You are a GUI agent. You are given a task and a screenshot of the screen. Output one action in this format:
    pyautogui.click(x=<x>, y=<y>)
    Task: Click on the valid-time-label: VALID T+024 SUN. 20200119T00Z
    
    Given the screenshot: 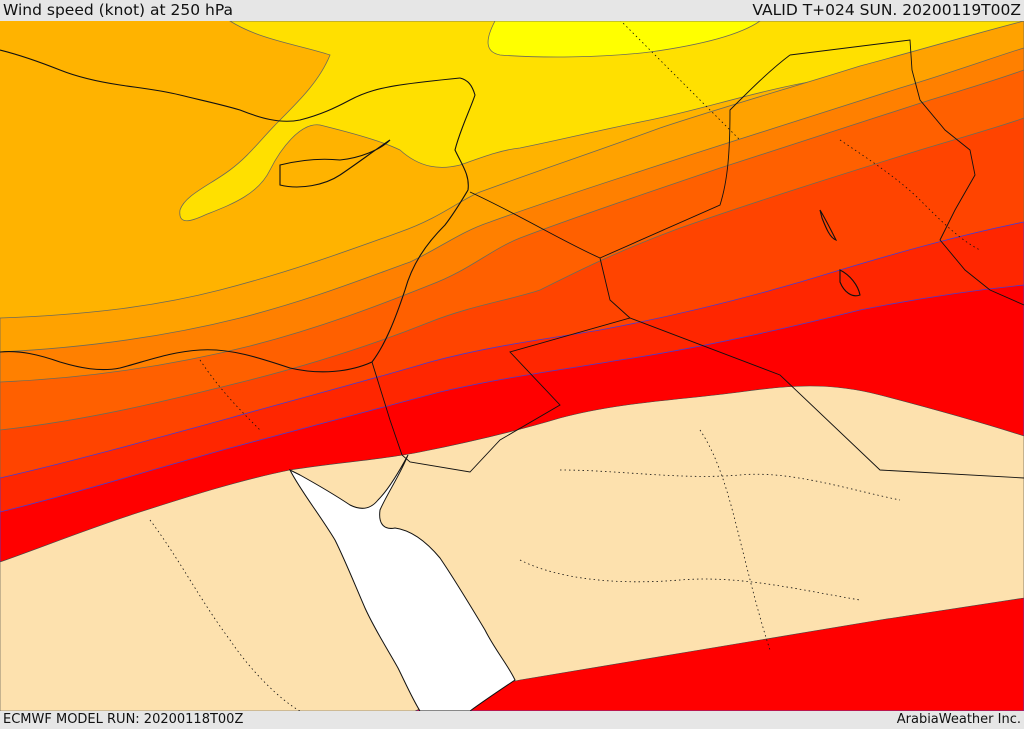 What is the action you would take?
    pyautogui.click(x=886, y=10)
    